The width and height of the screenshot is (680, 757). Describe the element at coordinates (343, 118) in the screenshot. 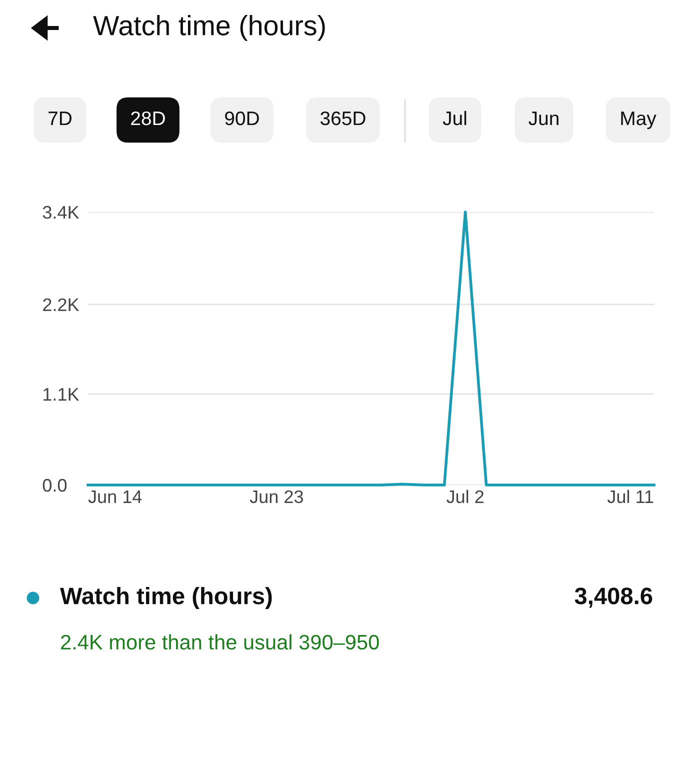

I see `text: 365D` at that location.